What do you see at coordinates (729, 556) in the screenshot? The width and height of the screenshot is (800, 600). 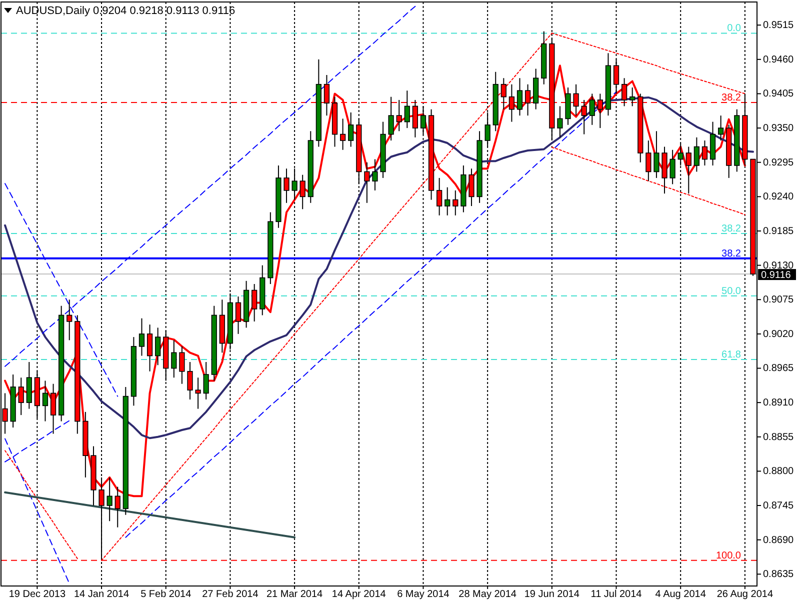 I see `annotation: 100.0` at bounding box center [729, 556].